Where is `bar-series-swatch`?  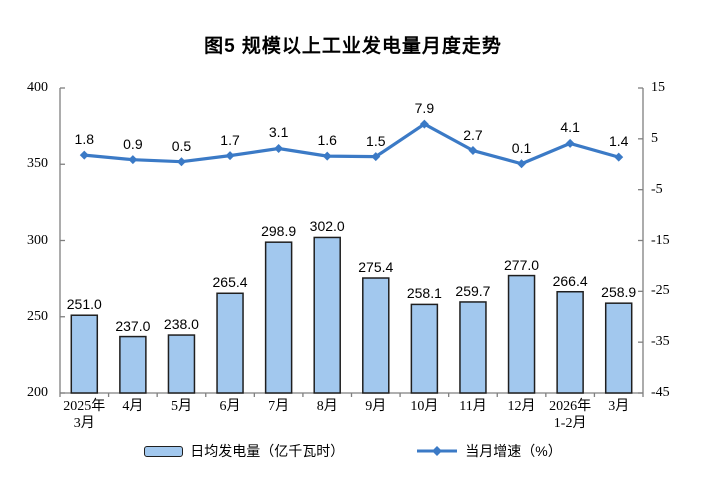 bar-series-swatch is located at coordinates (164, 451).